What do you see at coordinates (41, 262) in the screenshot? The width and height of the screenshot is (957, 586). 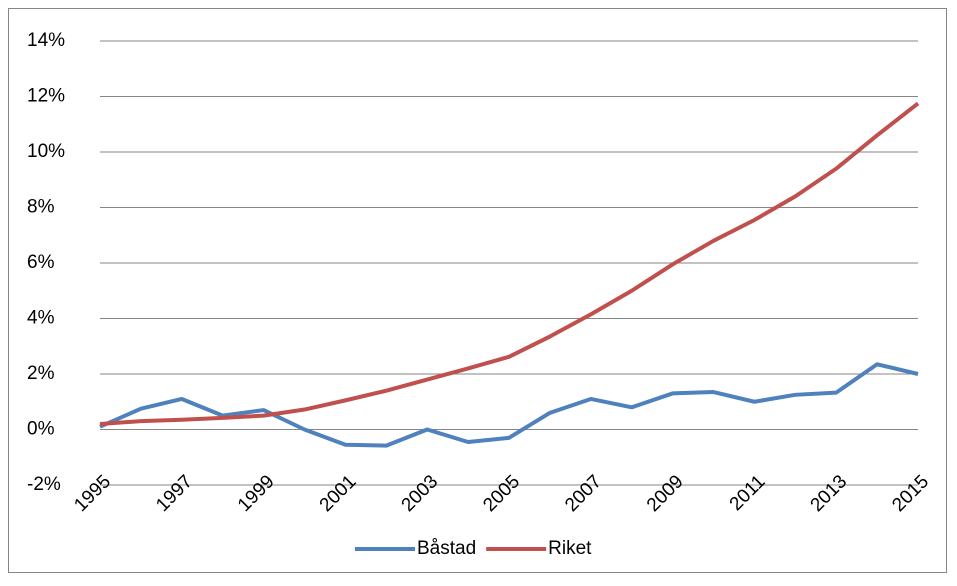 I see `y-tick-label: 6%` at bounding box center [41, 262].